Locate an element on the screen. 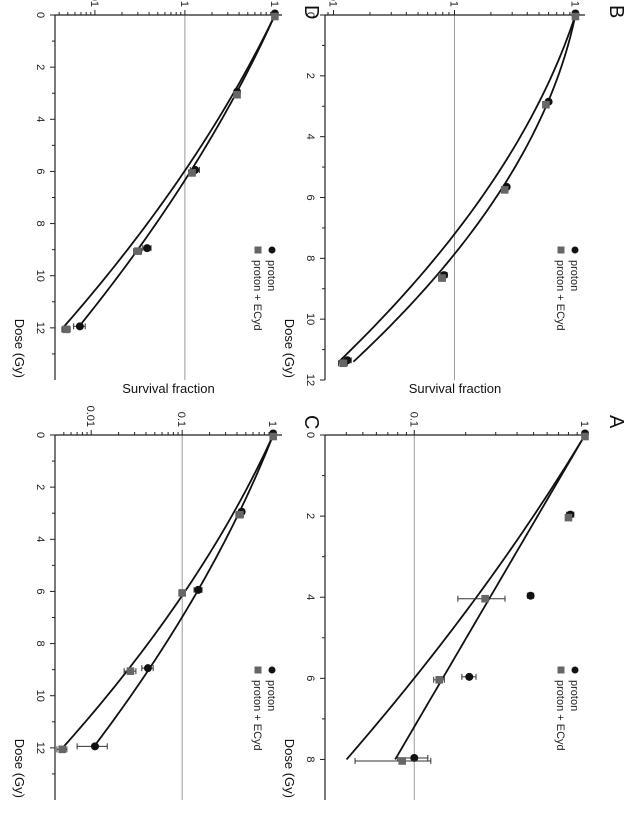  panel-label-b: B is located at coordinates (616, 11).